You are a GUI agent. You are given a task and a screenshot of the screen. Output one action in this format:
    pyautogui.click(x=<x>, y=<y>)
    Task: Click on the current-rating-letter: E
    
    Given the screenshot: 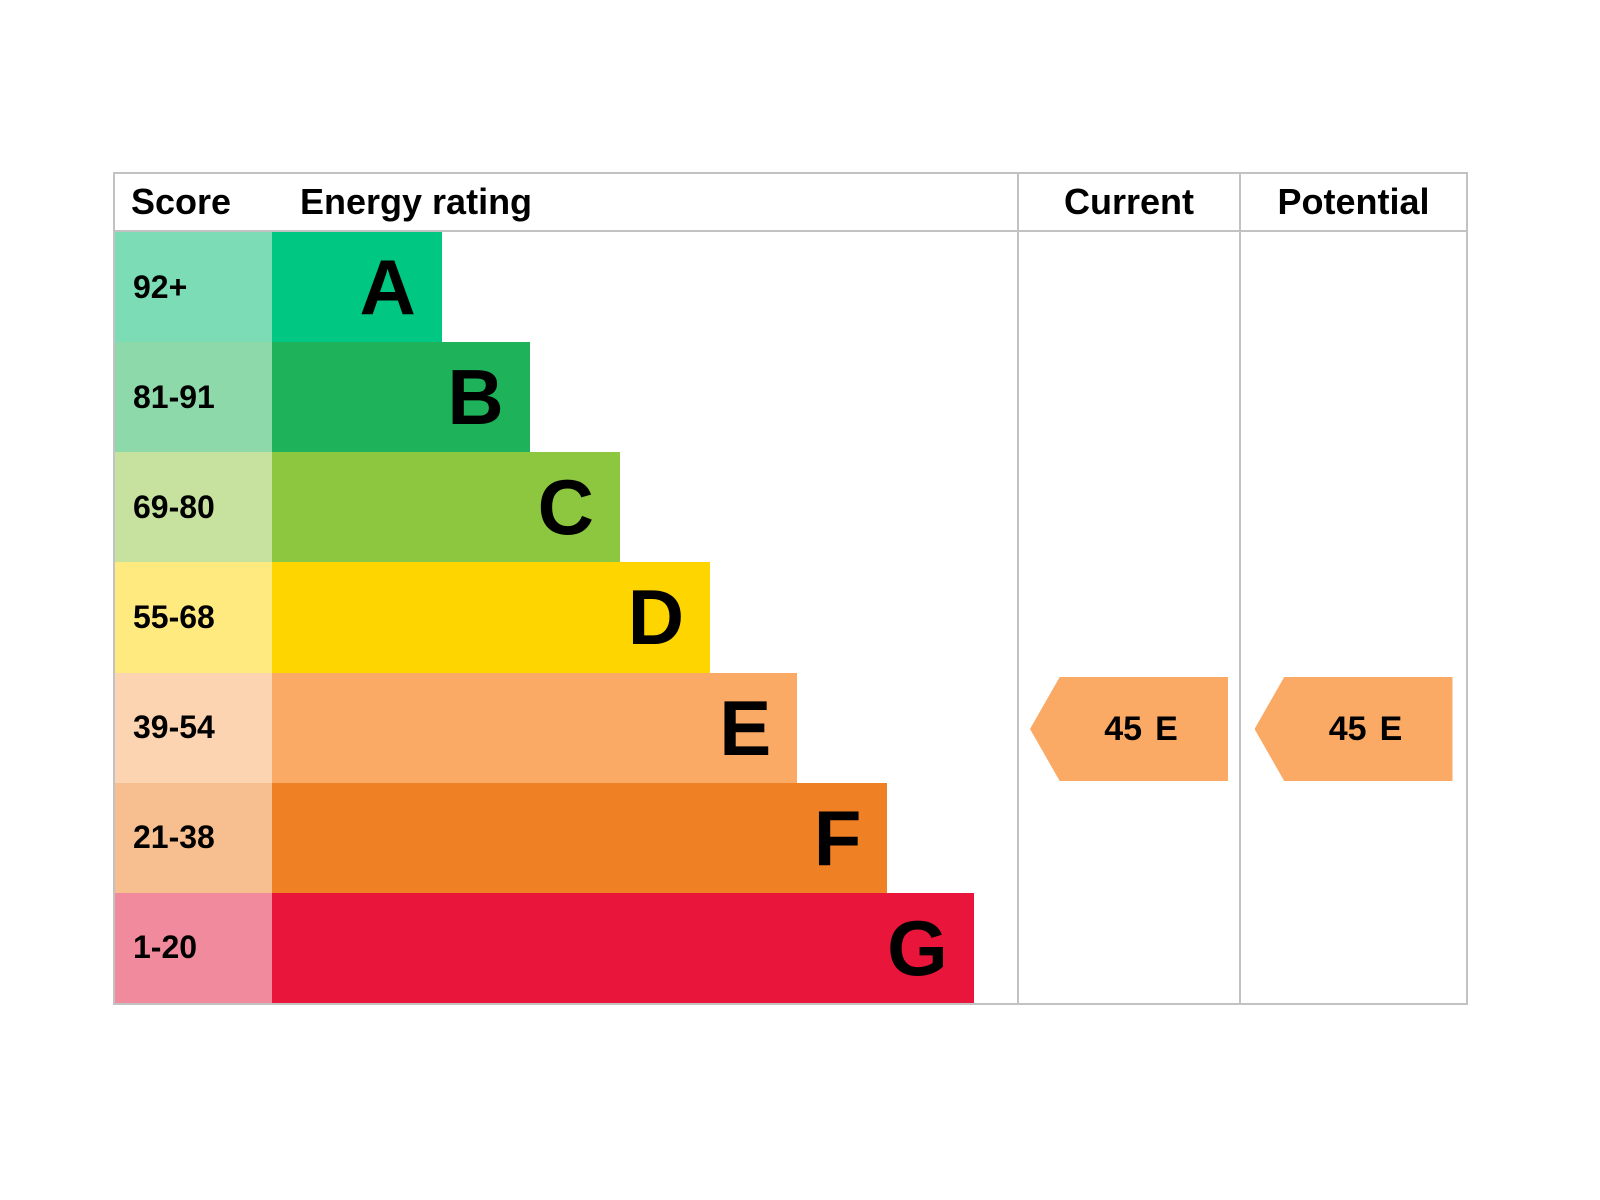 What is the action you would take?
    pyautogui.click(x=1166, y=728)
    